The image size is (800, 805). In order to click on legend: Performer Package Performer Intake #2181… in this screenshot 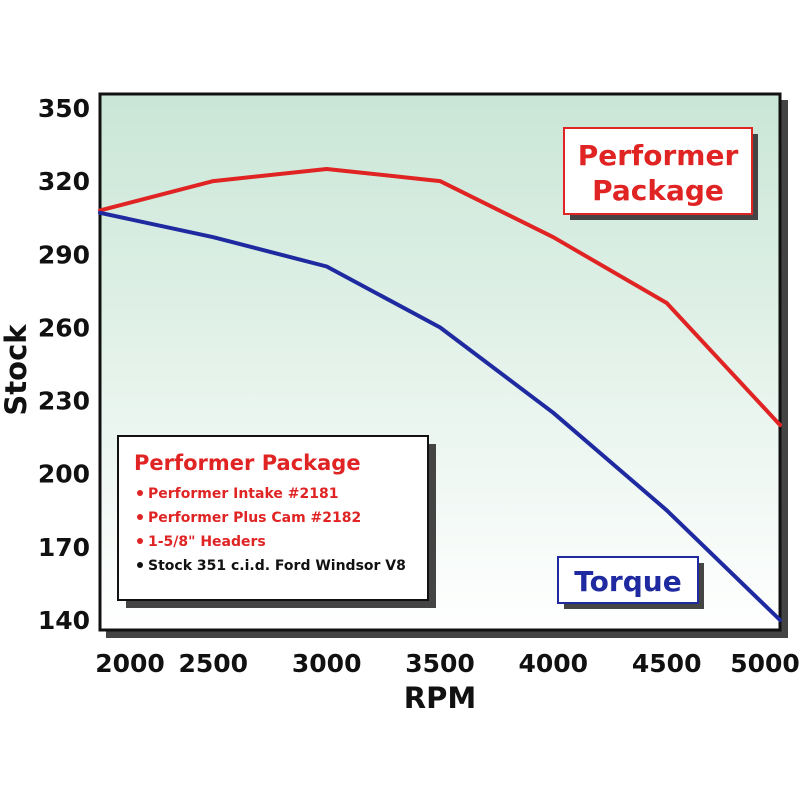, I will do `click(277, 522)`.